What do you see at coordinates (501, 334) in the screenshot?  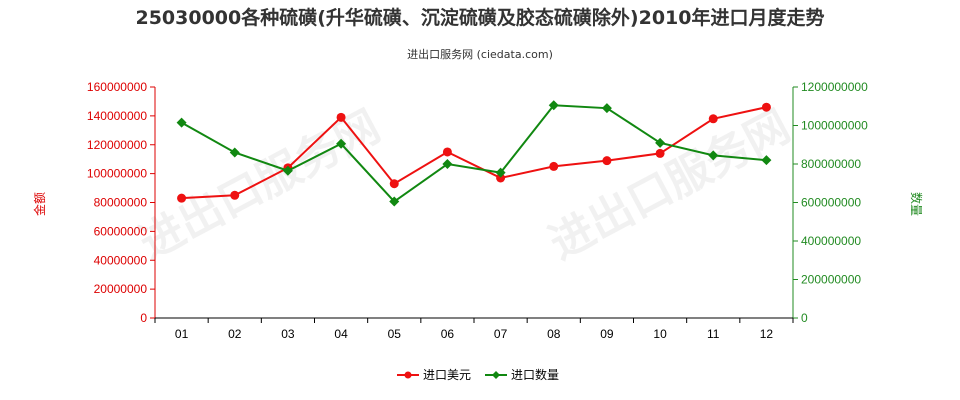 I see `x-tick-label: 07` at bounding box center [501, 334].